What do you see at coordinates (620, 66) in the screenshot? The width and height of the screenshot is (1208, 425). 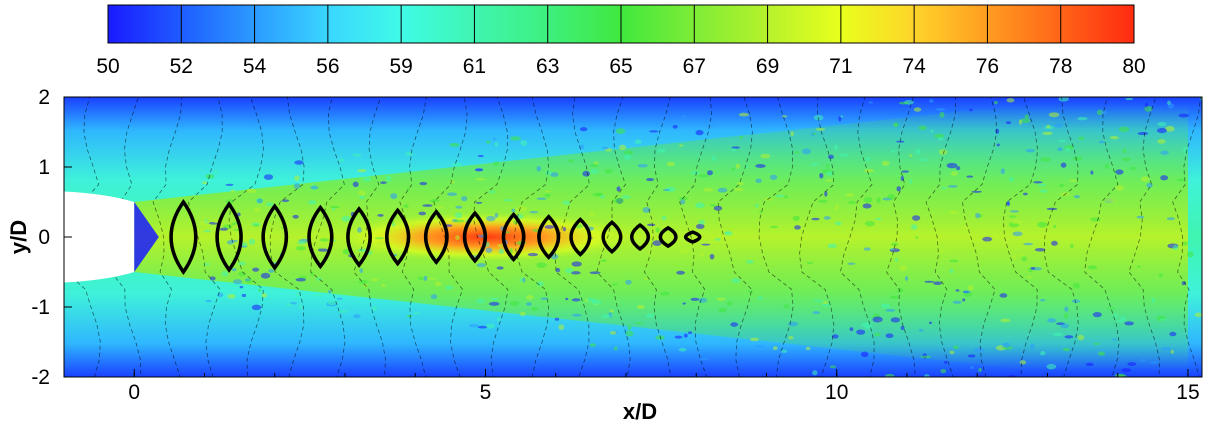 I see `colorbar-tick-label: 65` at bounding box center [620, 66].